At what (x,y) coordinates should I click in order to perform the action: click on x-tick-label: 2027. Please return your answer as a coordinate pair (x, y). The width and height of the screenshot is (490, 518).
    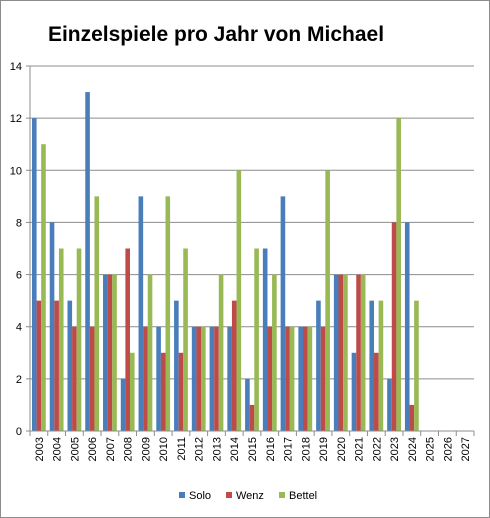
    Looking at the image, I should click on (466, 449).